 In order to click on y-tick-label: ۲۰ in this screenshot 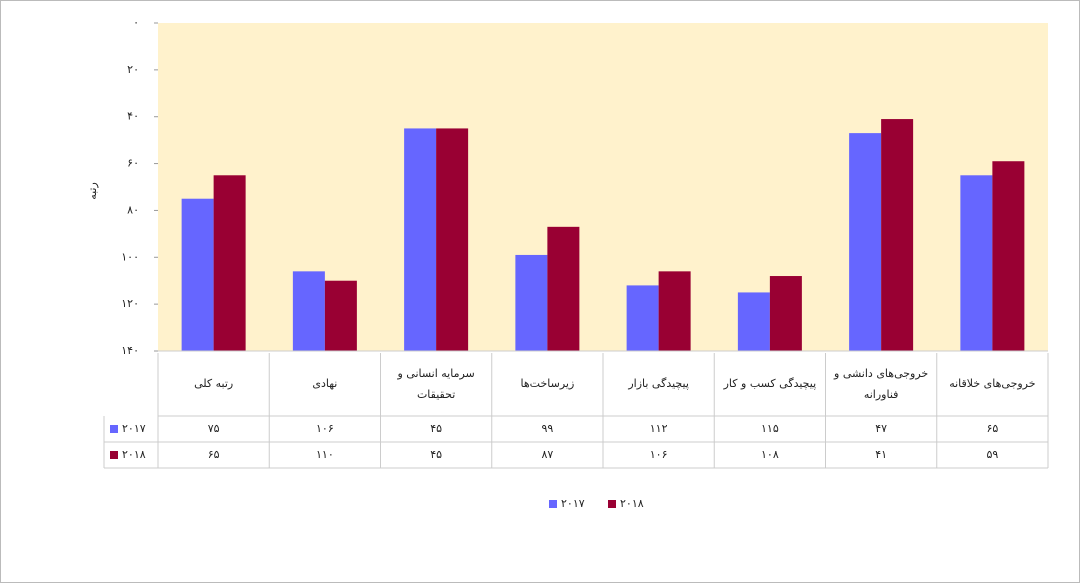, I will do `click(133, 69)`.